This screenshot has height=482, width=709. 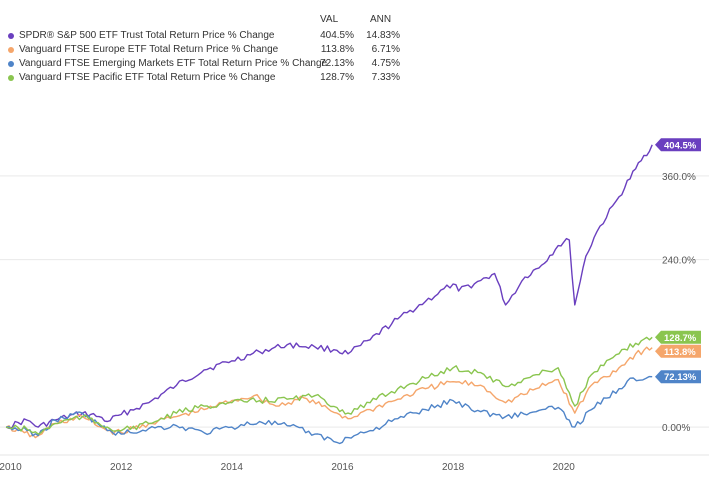 I want to click on end-label-text: 72.13%, so click(x=680, y=377).